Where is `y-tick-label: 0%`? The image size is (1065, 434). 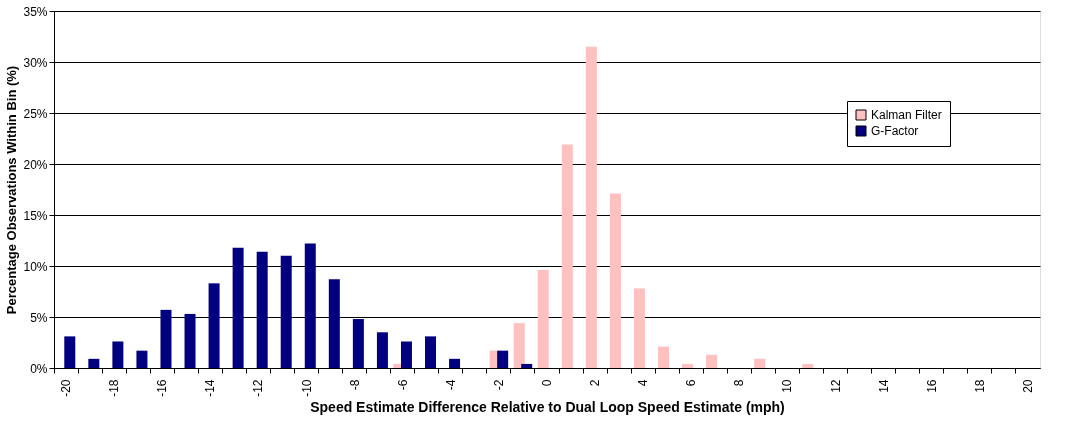 y-tick-label: 0% is located at coordinates (39, 368).